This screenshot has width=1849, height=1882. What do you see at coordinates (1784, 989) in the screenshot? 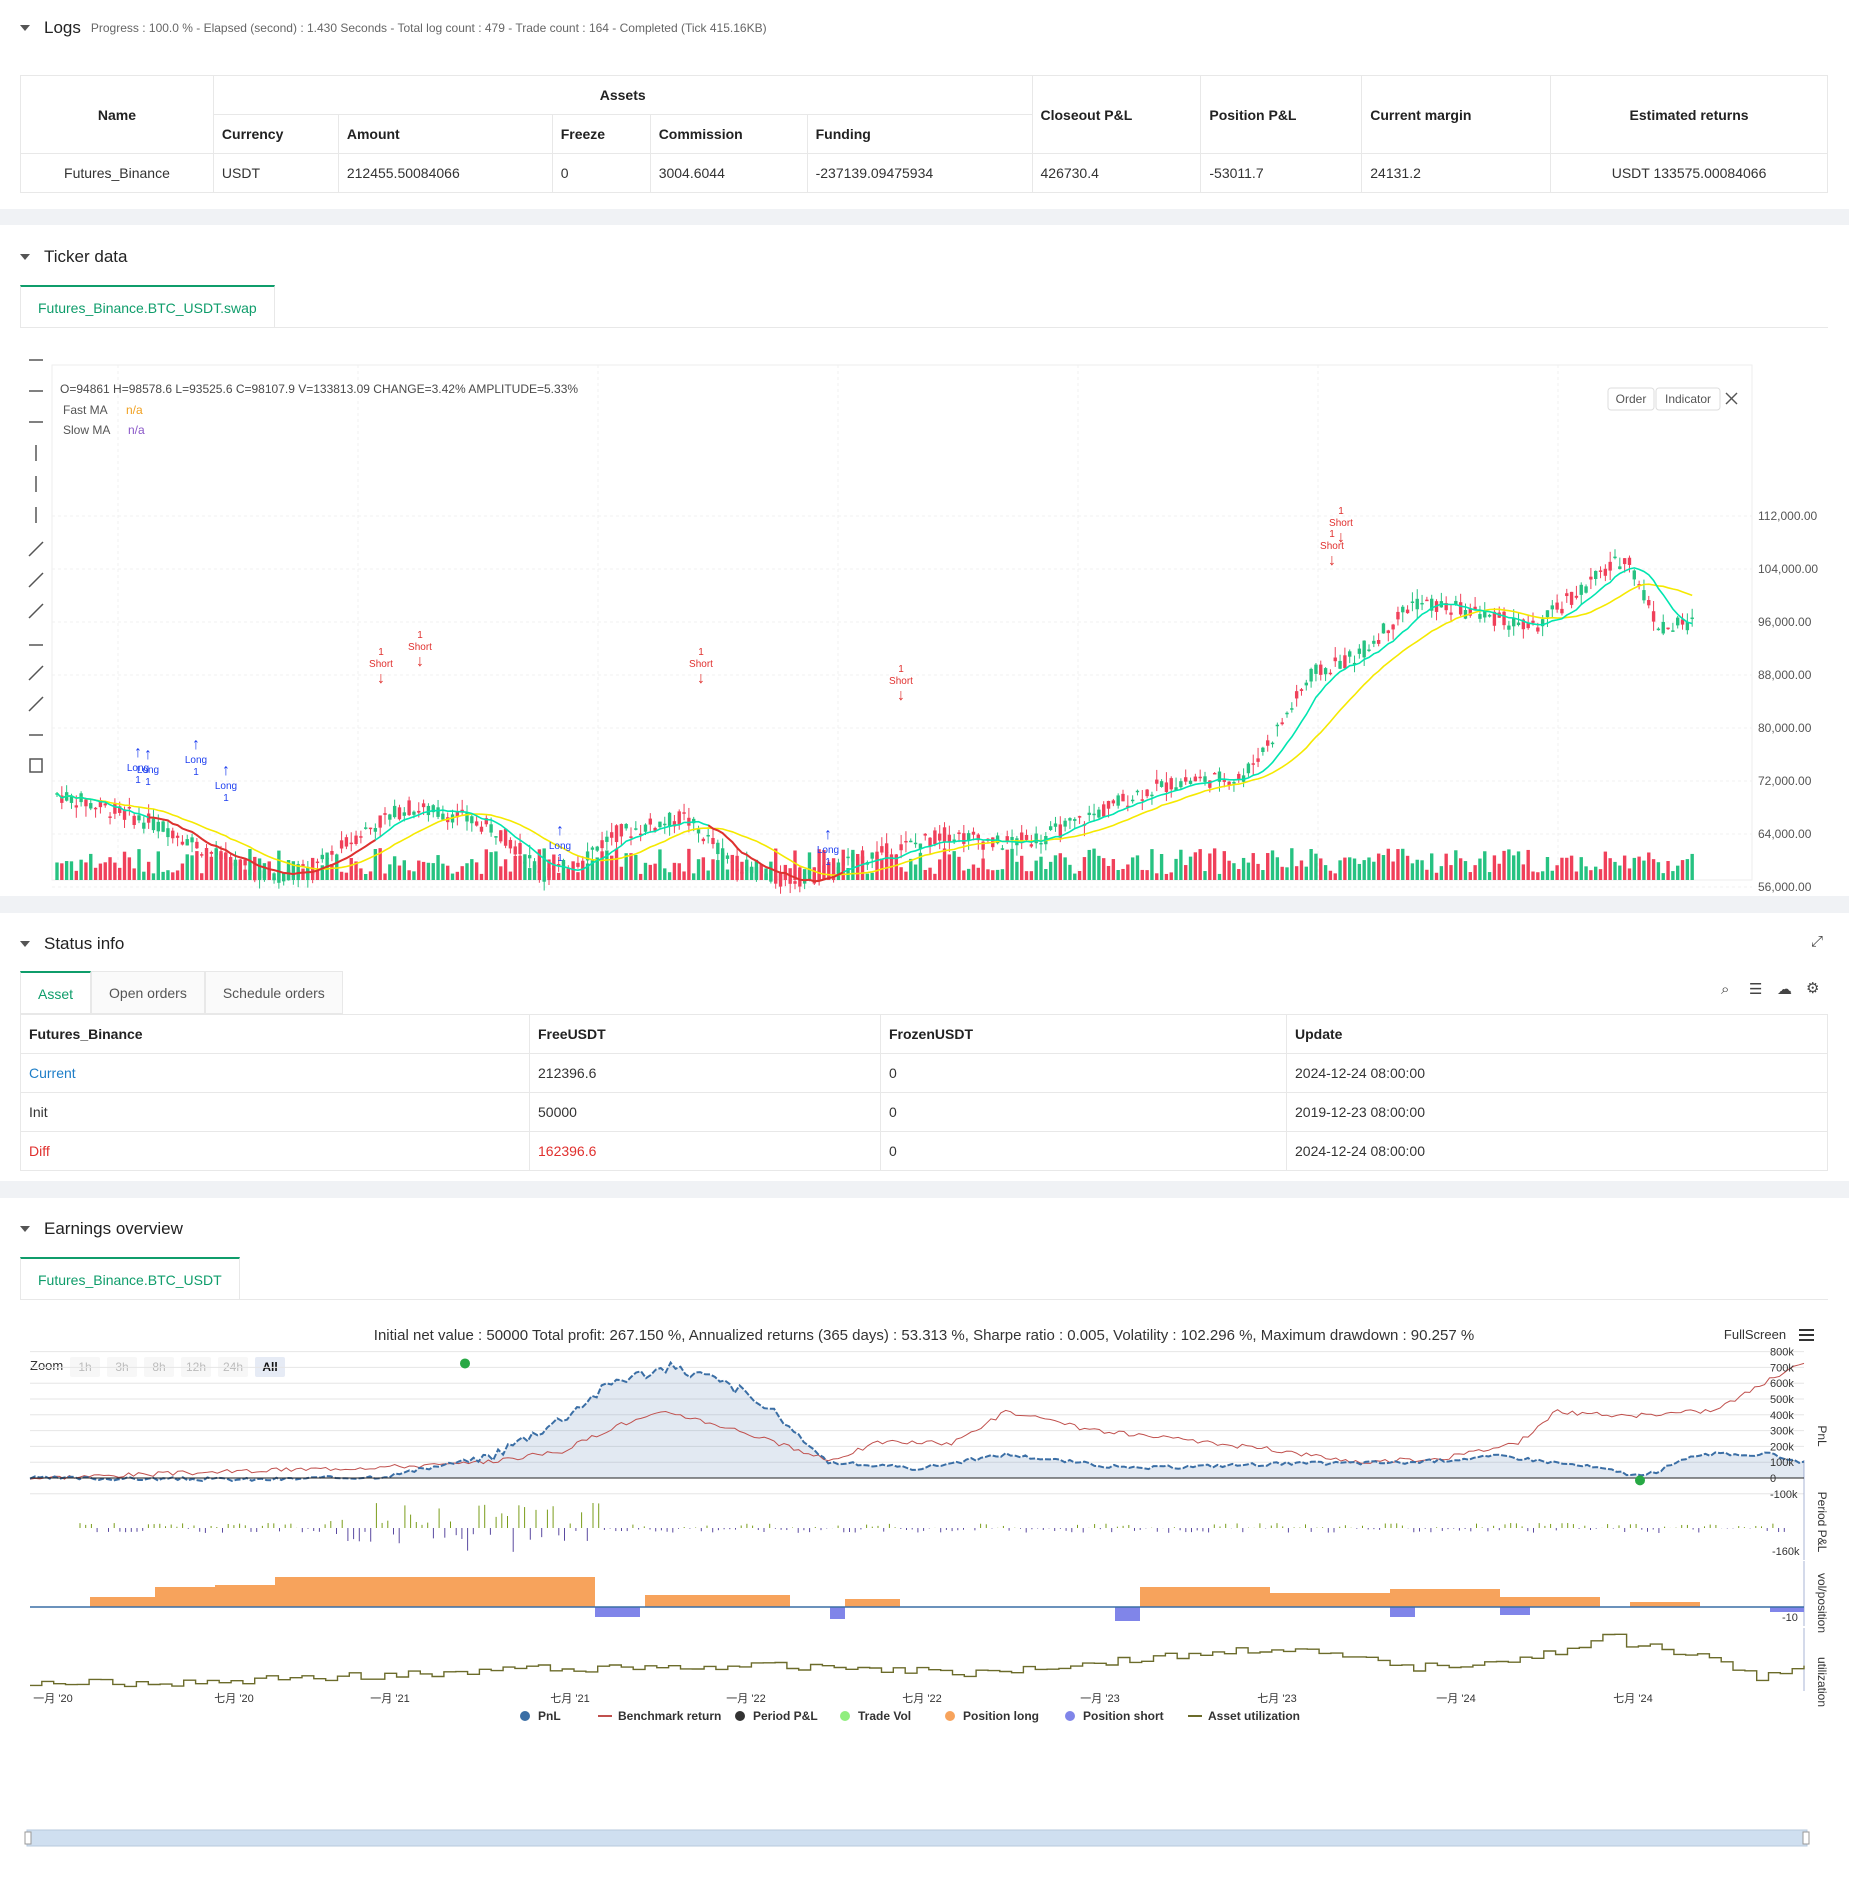
I see `cloud-download-icon: ☁` at bounding box center [1784, 989].